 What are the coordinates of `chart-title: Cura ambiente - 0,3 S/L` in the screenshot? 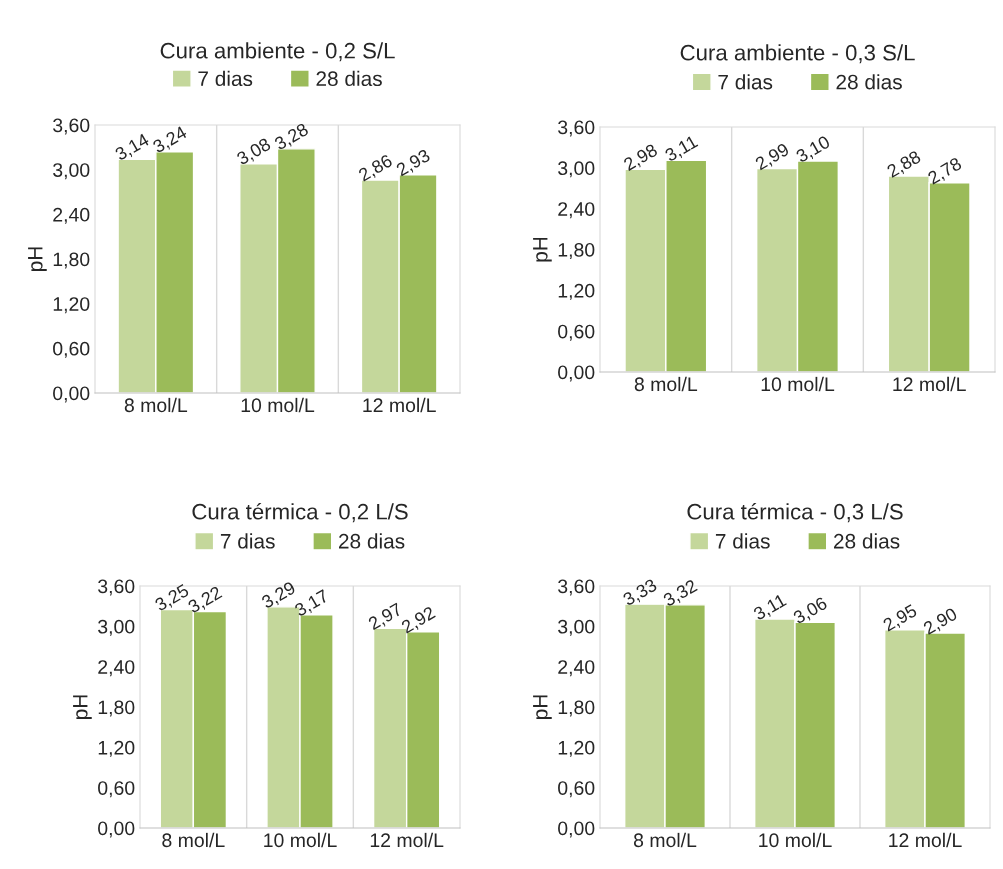 It's located at (797, 54).